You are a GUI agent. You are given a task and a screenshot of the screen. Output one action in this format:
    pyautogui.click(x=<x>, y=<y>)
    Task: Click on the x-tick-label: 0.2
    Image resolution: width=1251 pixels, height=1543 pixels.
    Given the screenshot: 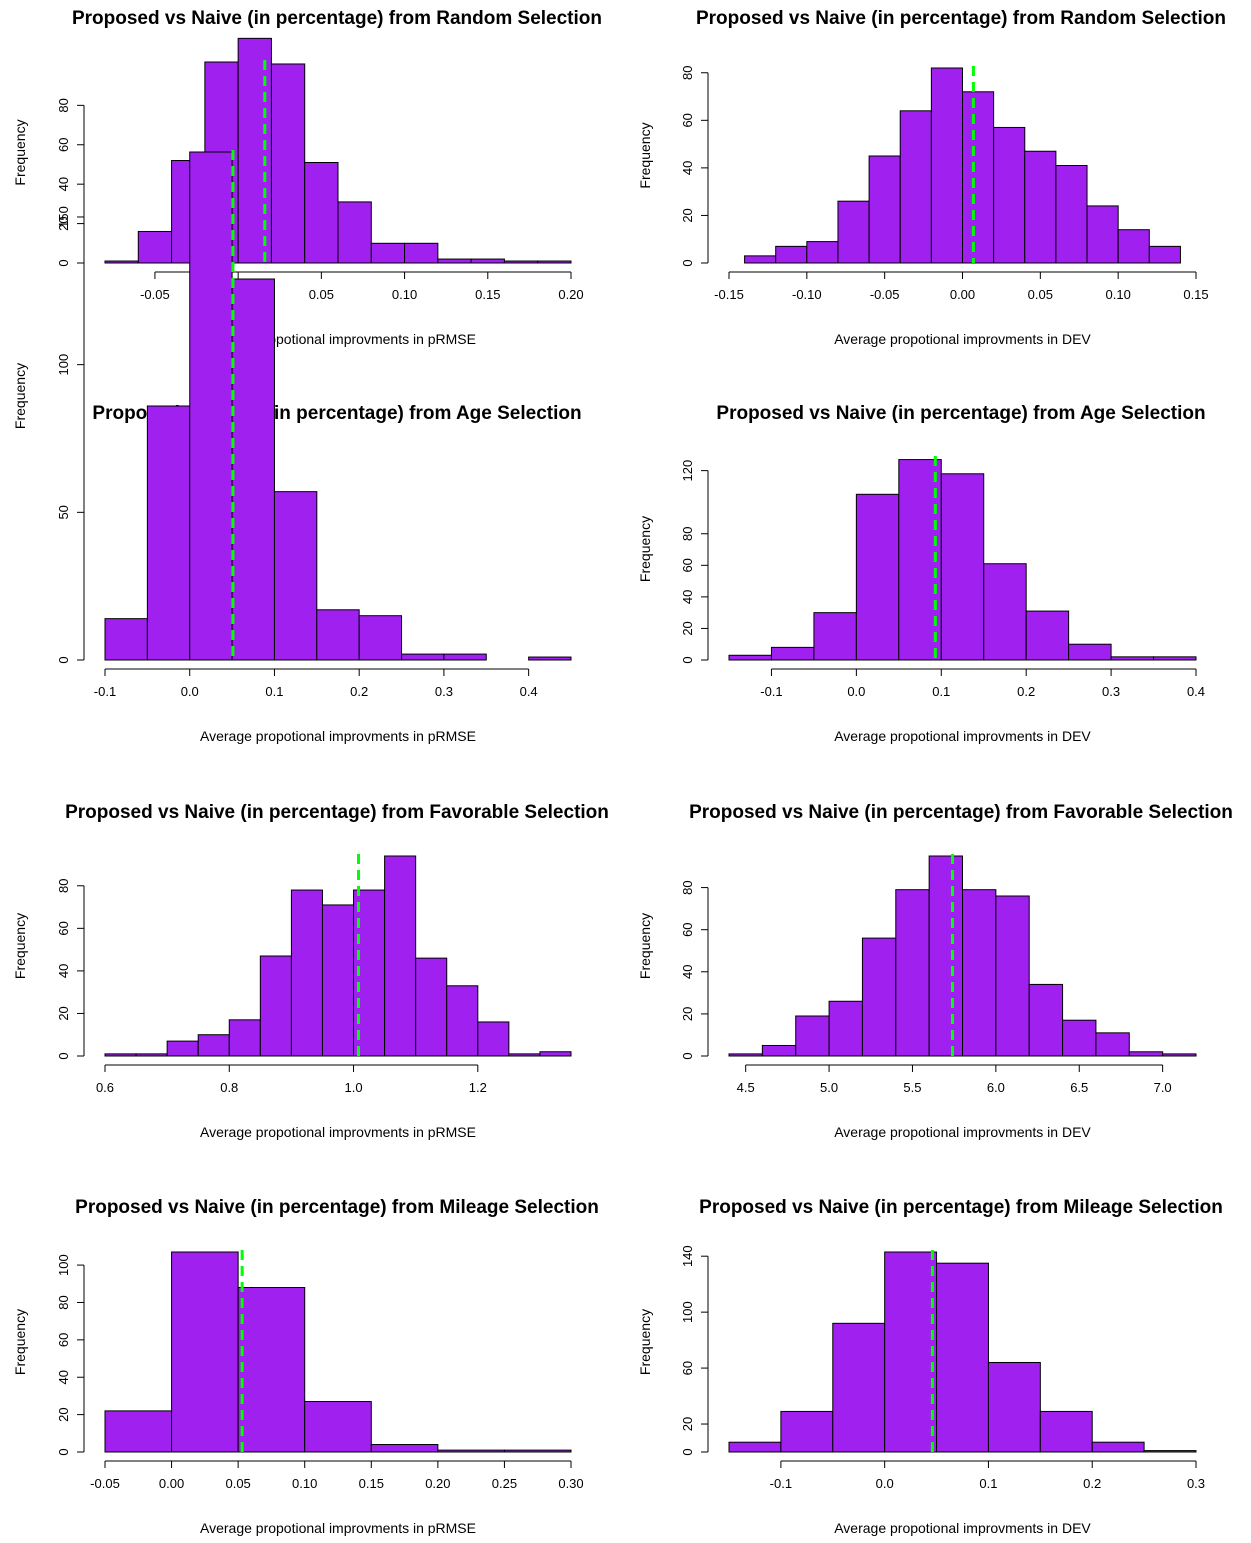 What is the action you would take?
    pyautogui.click(x=1026, y=691)
    